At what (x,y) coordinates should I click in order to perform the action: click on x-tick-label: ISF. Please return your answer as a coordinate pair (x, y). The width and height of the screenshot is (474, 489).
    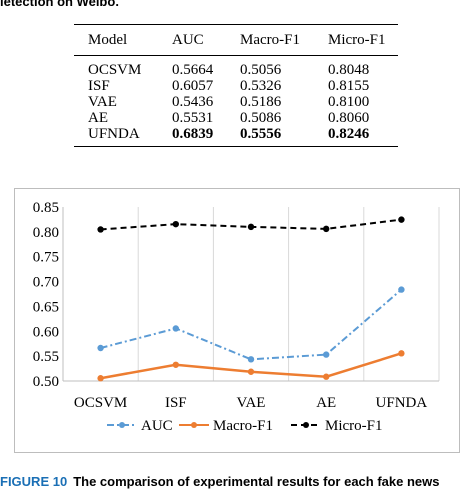
    Looking at the image, I should click on (176, 403).